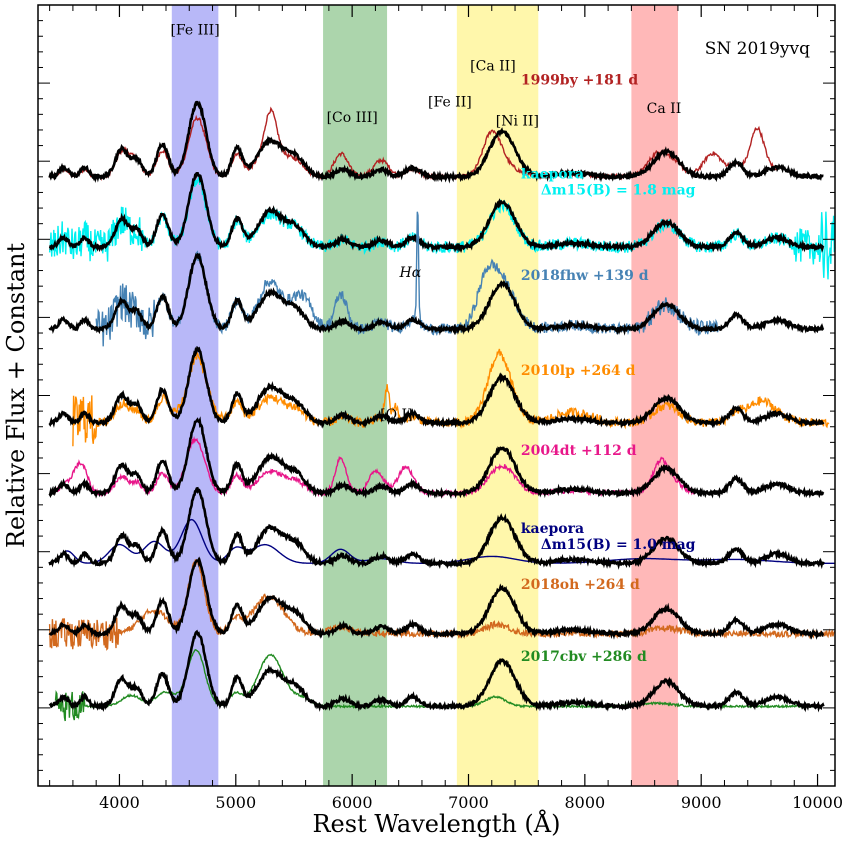  What do you see at coordinates (119, 802) in the screenshot?
I see `x-tick-label-0: 4000` at bounding box center [119, 802].